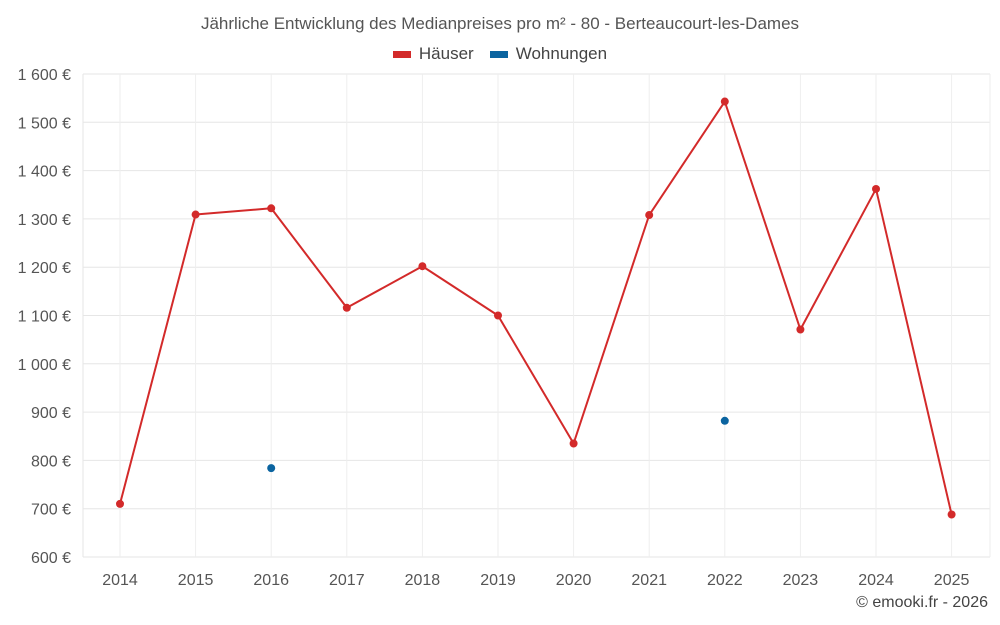  What do you see at coordinates (347, 580) in the screenshot?
I see `x-tick-label: 2017` at bounding box center [347, 580].